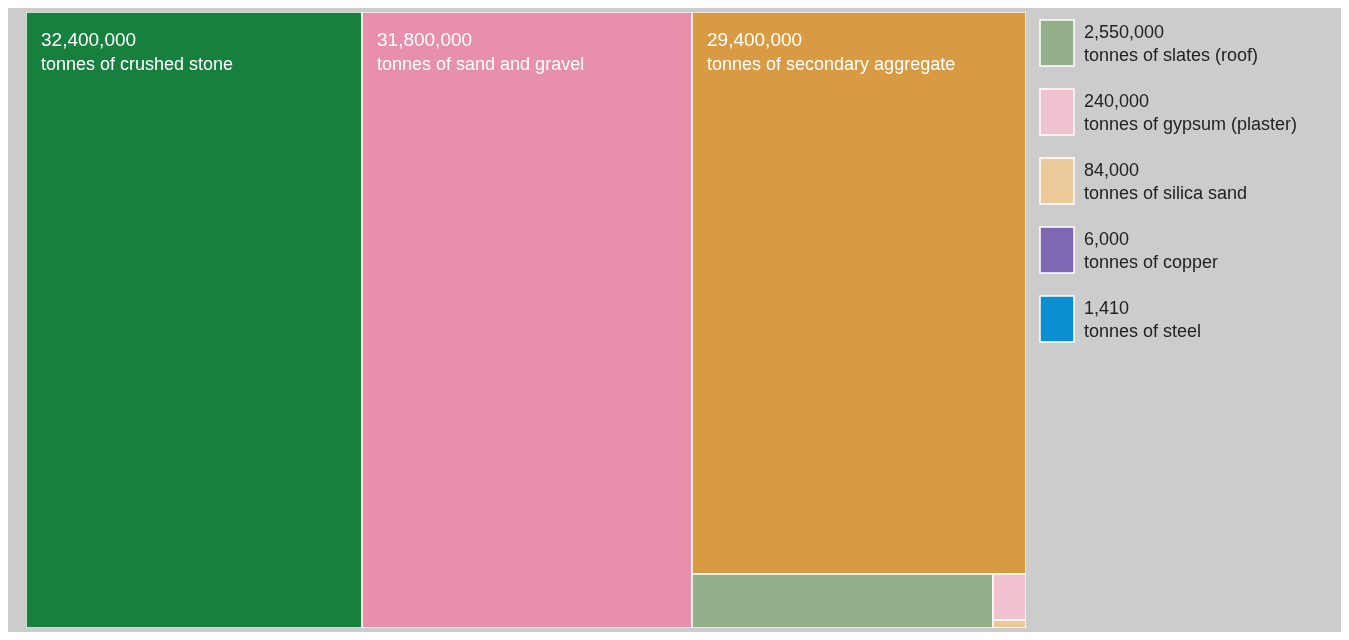 This screenshot has width=1349, height=640. What do you see at coordinates (1107, 308) in the screenshot?
I see `data-label: 1,410` at bounding box center [1107, 308].